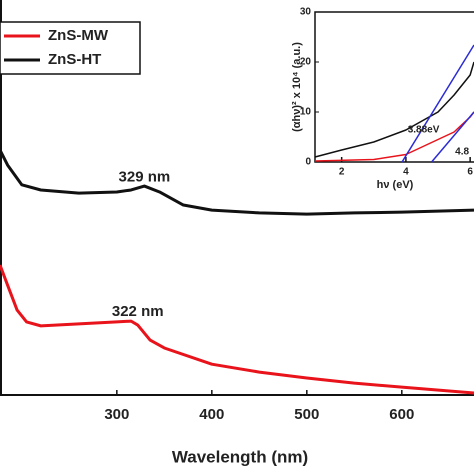 The height and width of the screenshot is (474, 474). Describe the element at coordinates (145, 177) in the screenshot. I see `annotation: 329 nm` at that location.